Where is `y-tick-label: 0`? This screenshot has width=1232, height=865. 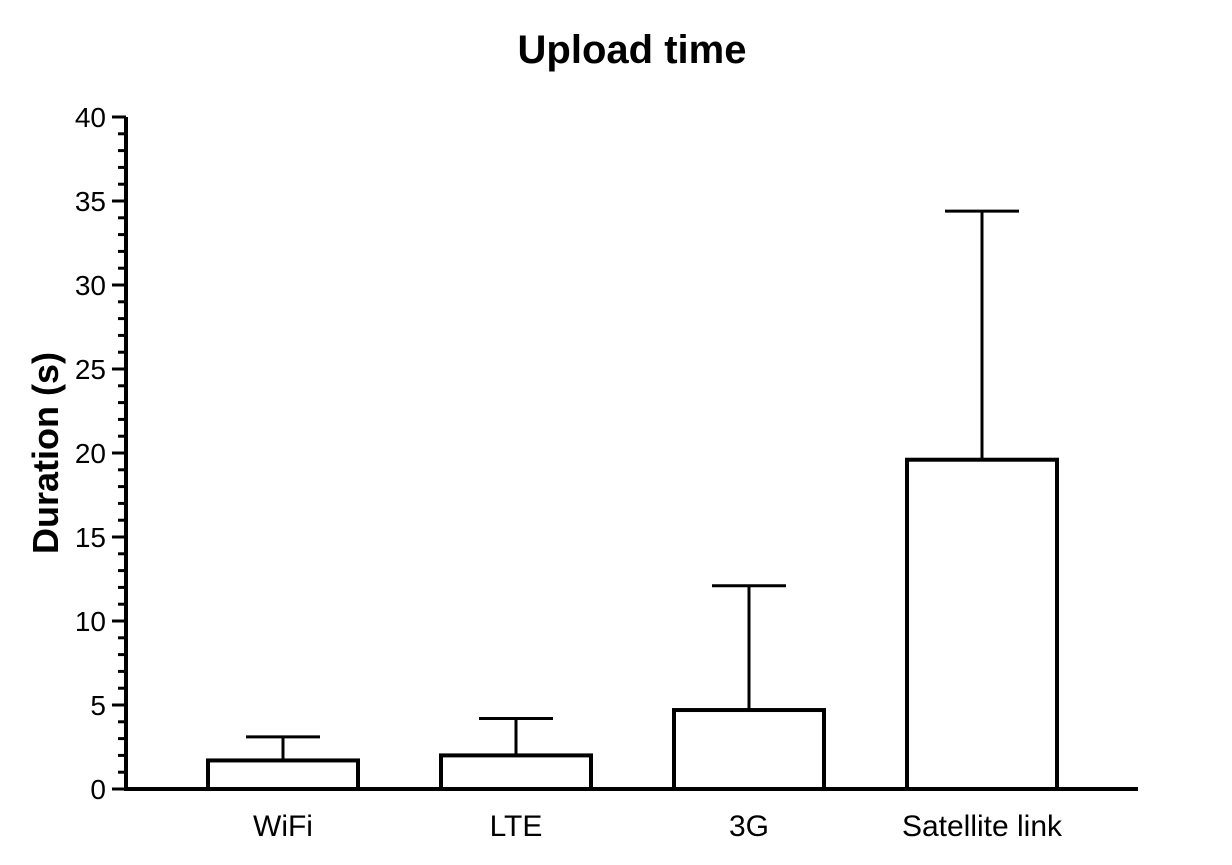
y-tick-label: 0 is located at coordinates (98, 789).